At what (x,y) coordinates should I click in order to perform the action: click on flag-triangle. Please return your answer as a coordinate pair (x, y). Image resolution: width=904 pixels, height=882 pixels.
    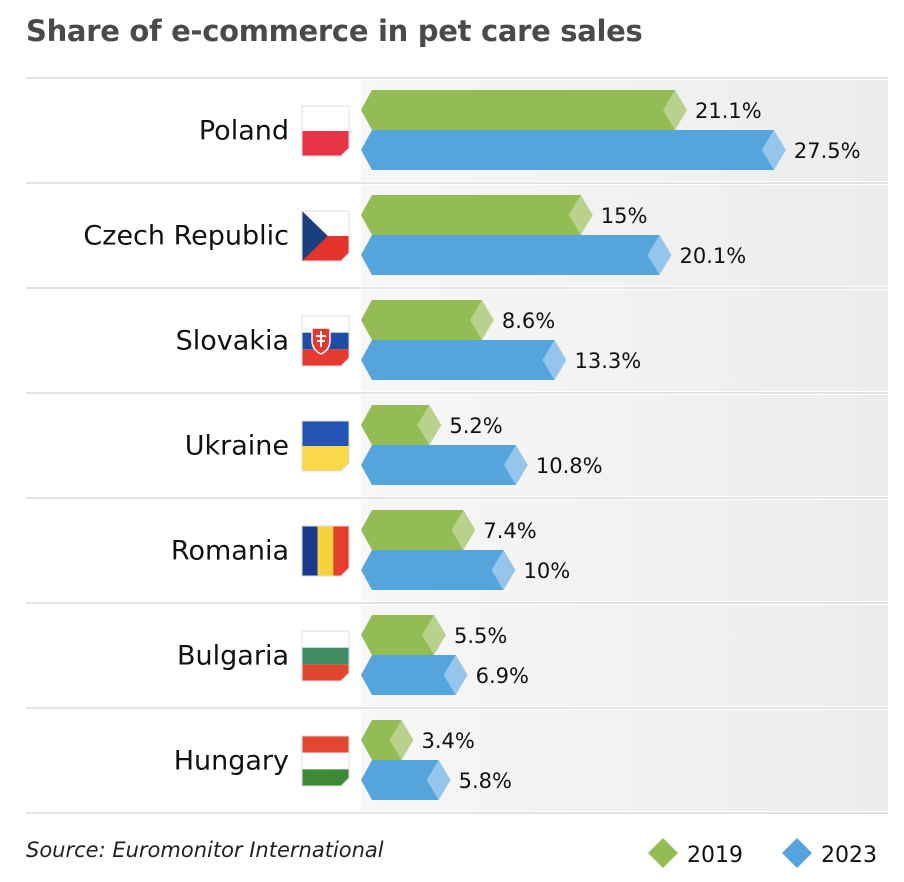
    Looking at the image, I should click on (315, 236).